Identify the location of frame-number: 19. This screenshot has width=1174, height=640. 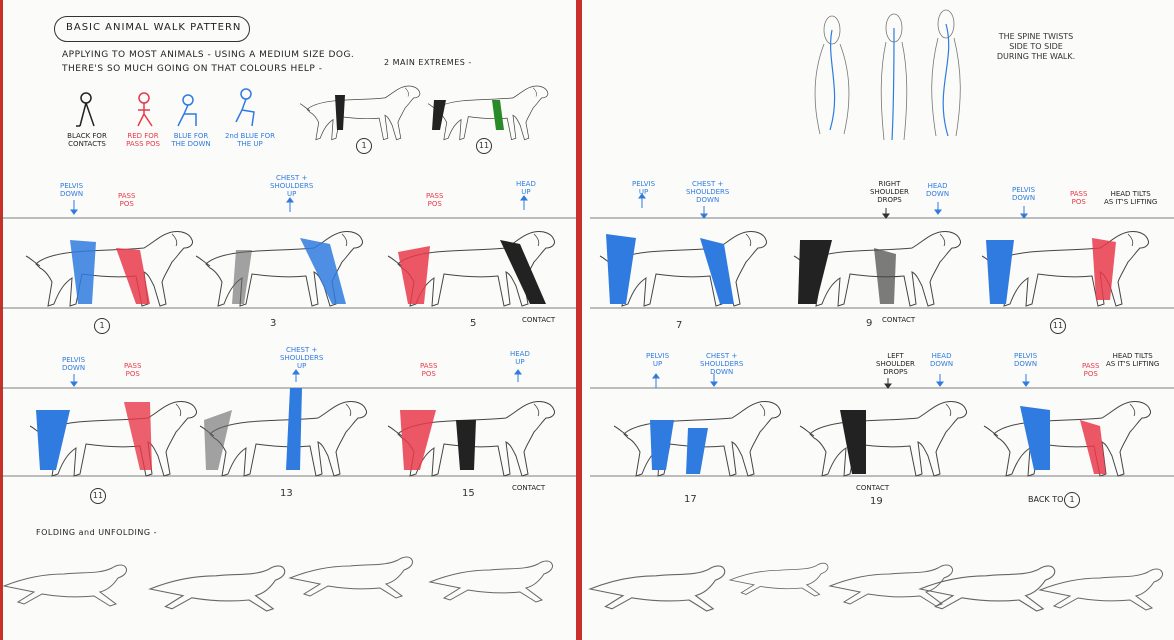
(876, 501).